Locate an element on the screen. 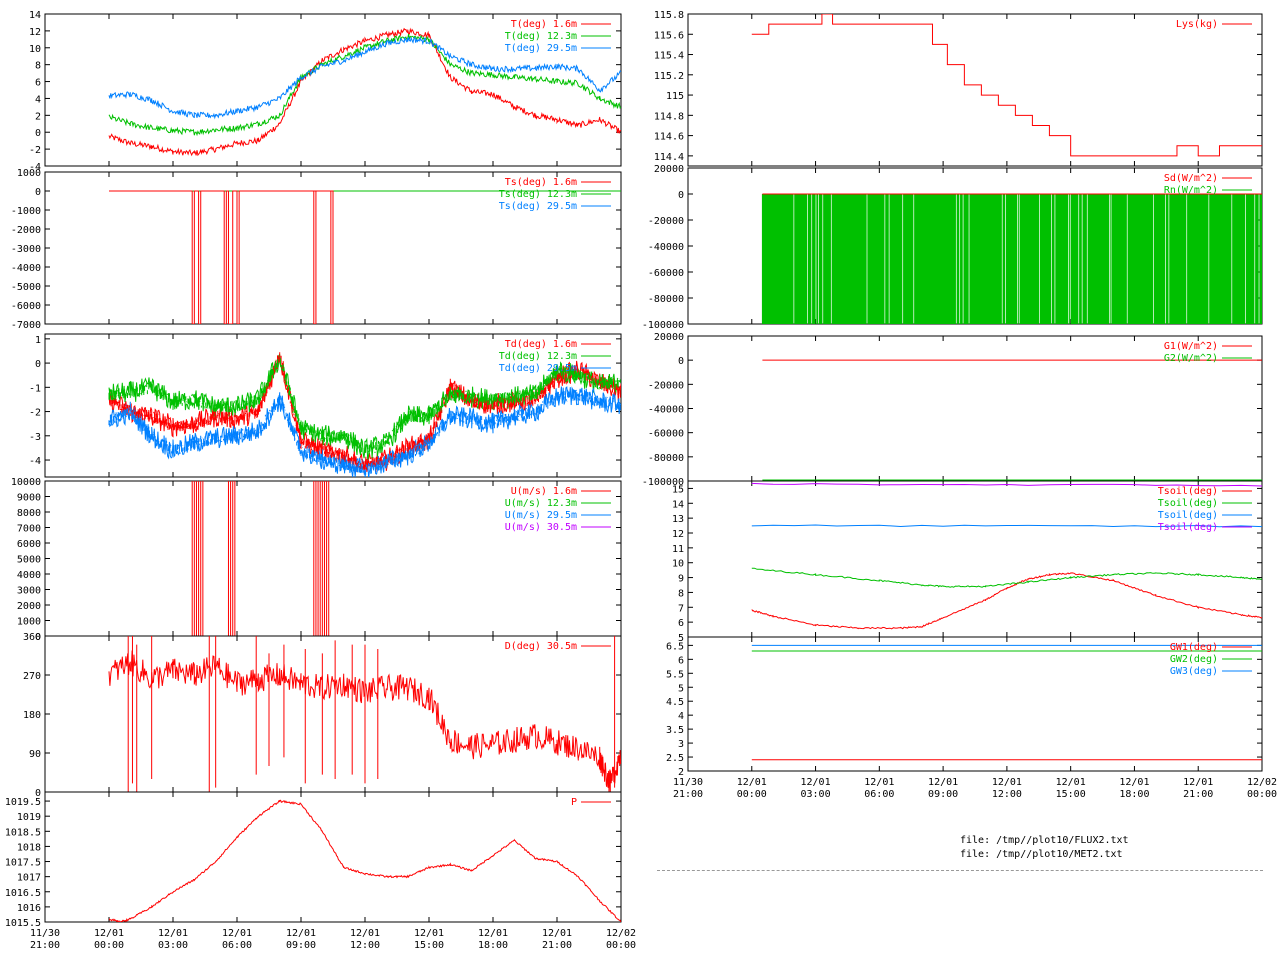 Image resolution: width=1280 pixels, height=960 pixels. y-tick-label: 1019.5 is located at coordinates (23, 802).